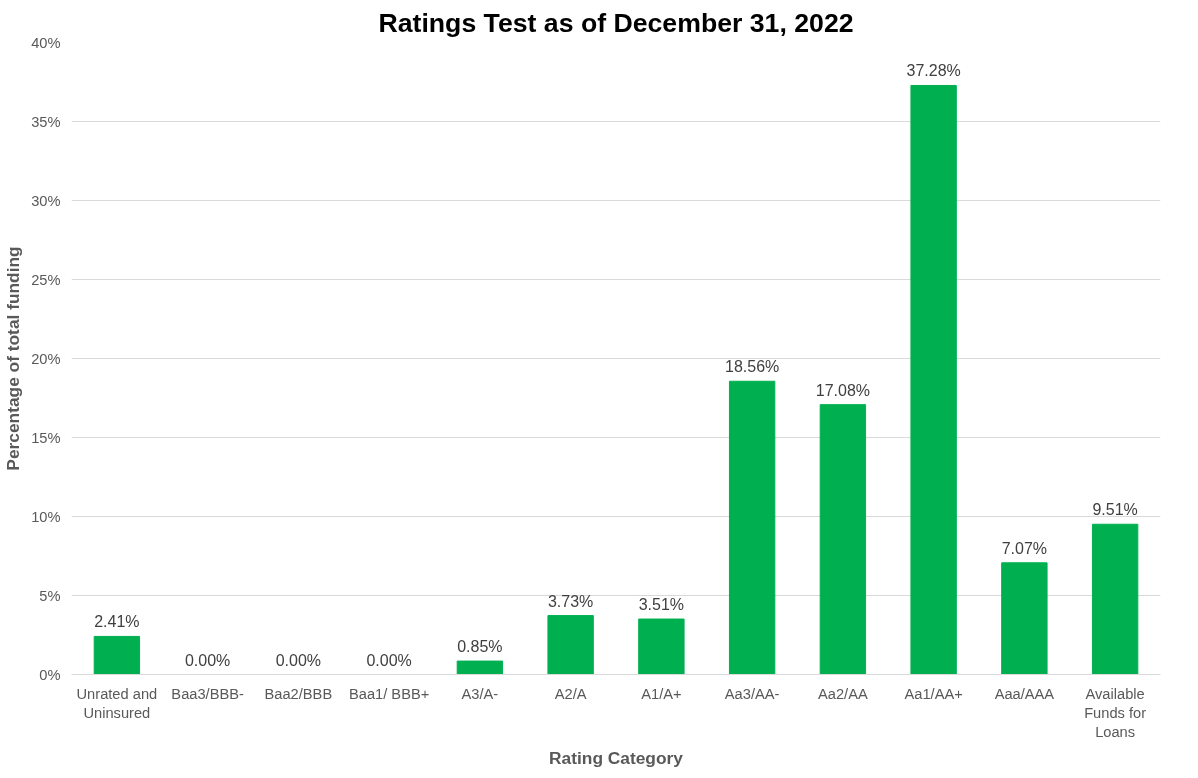 This screenshot has height=778, width=1198. I want to click on data-label: 18.56%, so click(752, 367).